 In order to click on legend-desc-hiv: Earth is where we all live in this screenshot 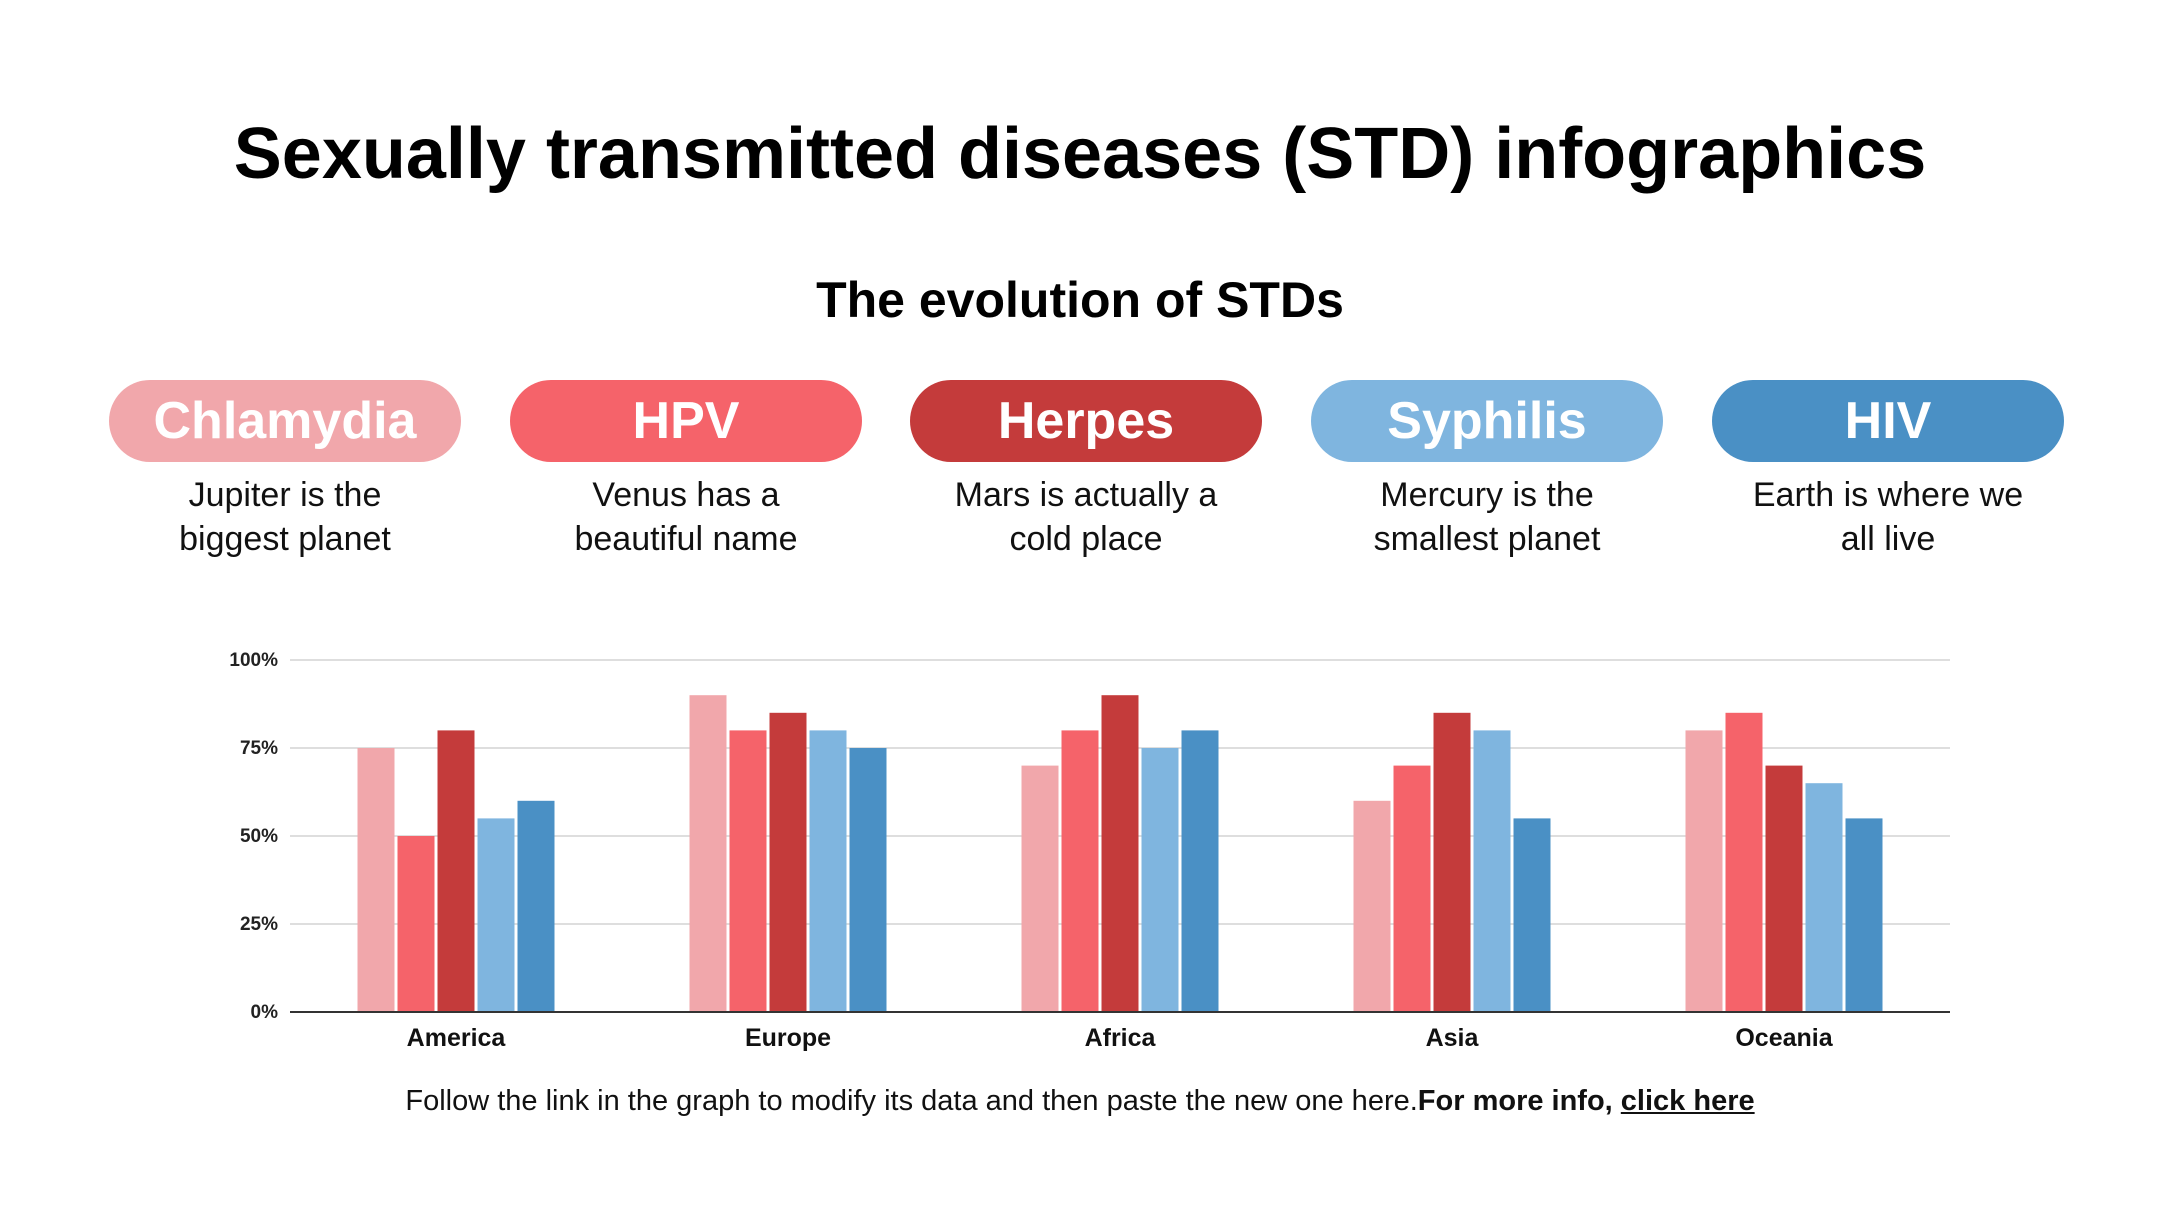, I will do `click(1888, 517)`.